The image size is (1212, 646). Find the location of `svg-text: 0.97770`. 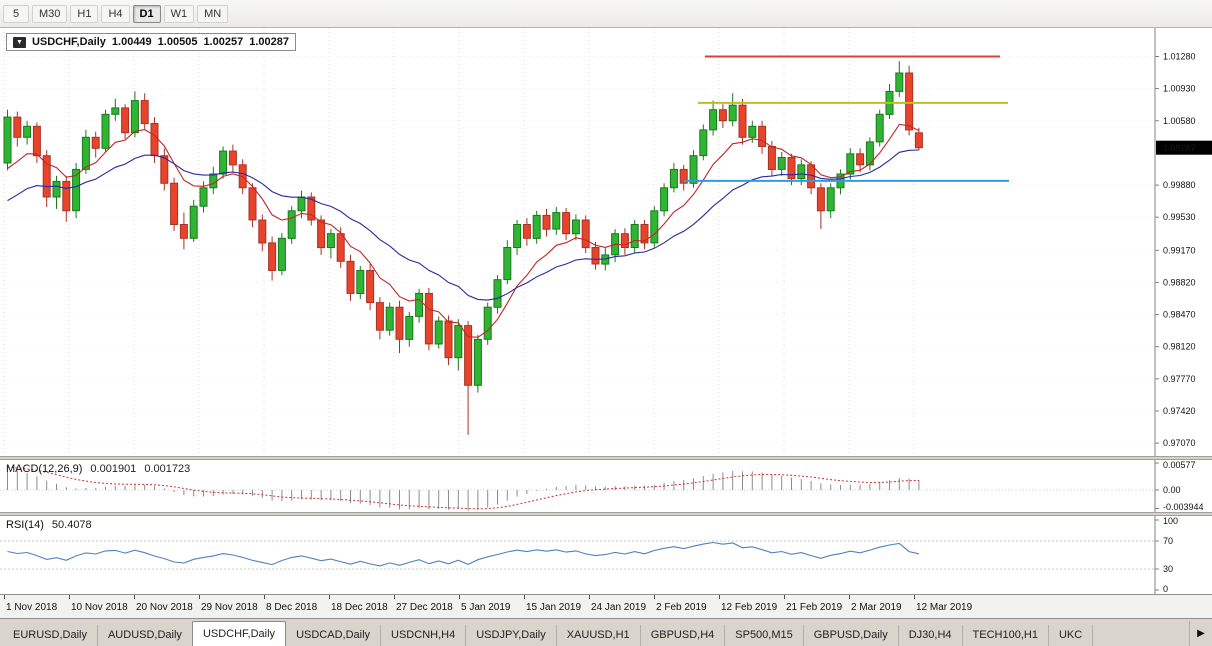

svg-text: 0.97770 is located at coordinates (1179, 379).